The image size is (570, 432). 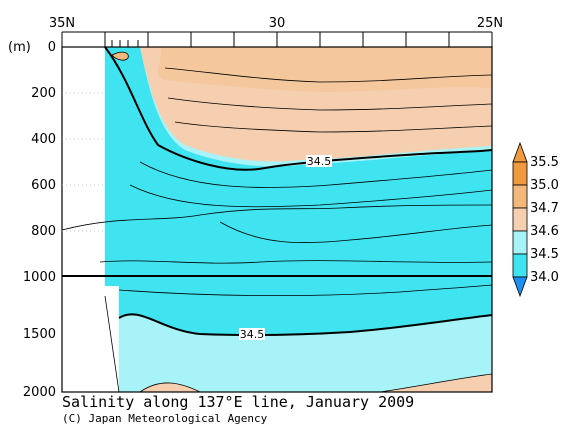 What do you see at coordinates (490, 23) in the screenshot?
I see `x-tick-label: 25N` at bounding box center [490, 23].